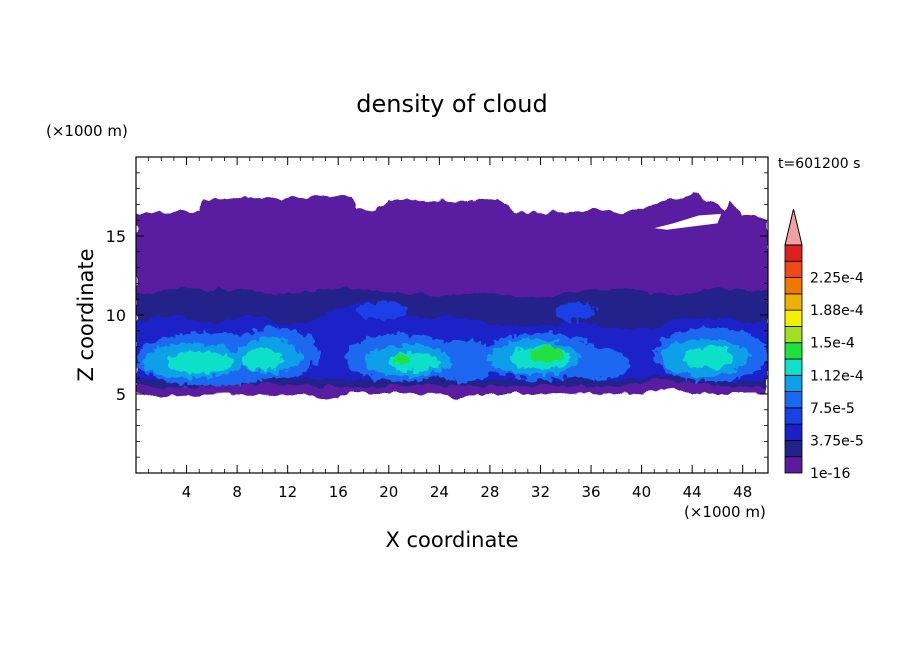  I want to click on time-label: t=601200 s, so click(819, 164).